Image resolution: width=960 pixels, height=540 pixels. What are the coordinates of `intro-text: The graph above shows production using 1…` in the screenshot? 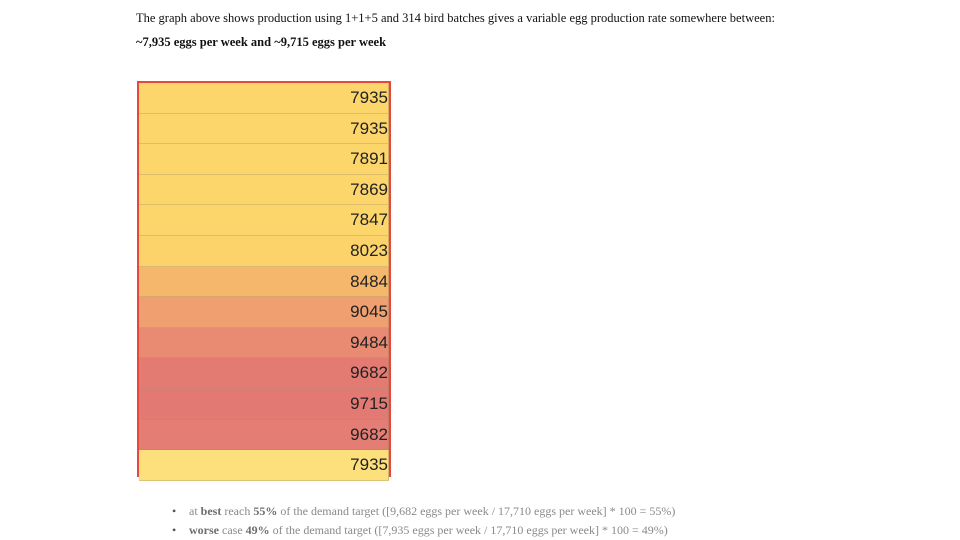 It's located at (455, 18).